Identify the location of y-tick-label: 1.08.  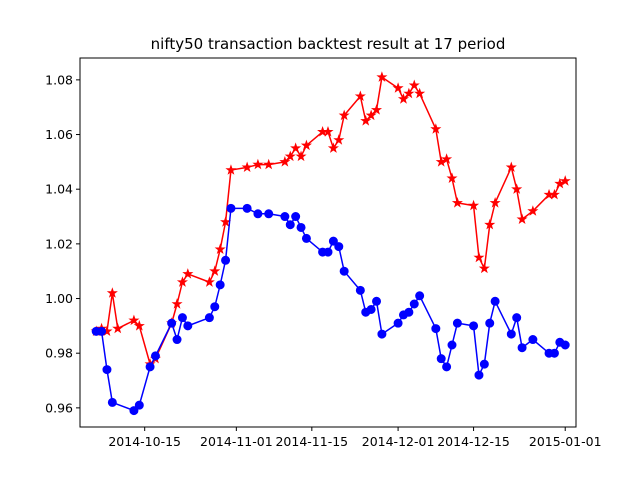
(59, 79).